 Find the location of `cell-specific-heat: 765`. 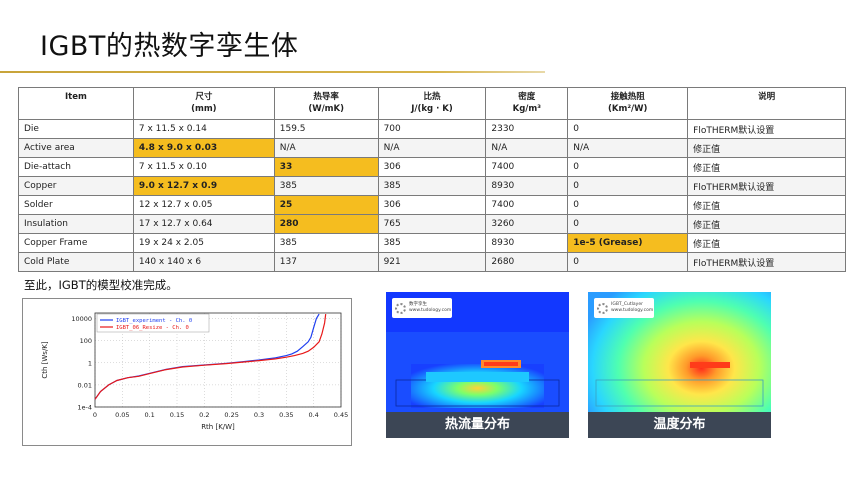

cell-specific-heat: 765 is located at coordinates (432, 224).